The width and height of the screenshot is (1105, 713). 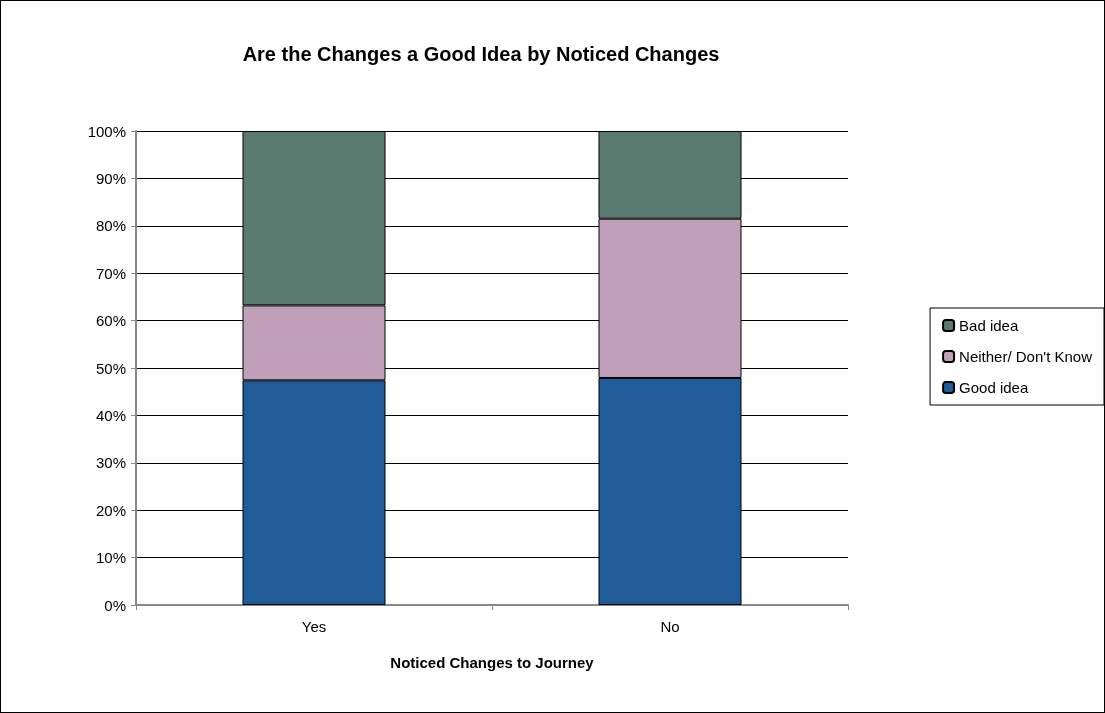 What do you see at coordinates (481, 54) in the screenshot?
I see `chart-title: Are the Changes a Good Idea by Noticed Changes` at bounding box center [481, 54].